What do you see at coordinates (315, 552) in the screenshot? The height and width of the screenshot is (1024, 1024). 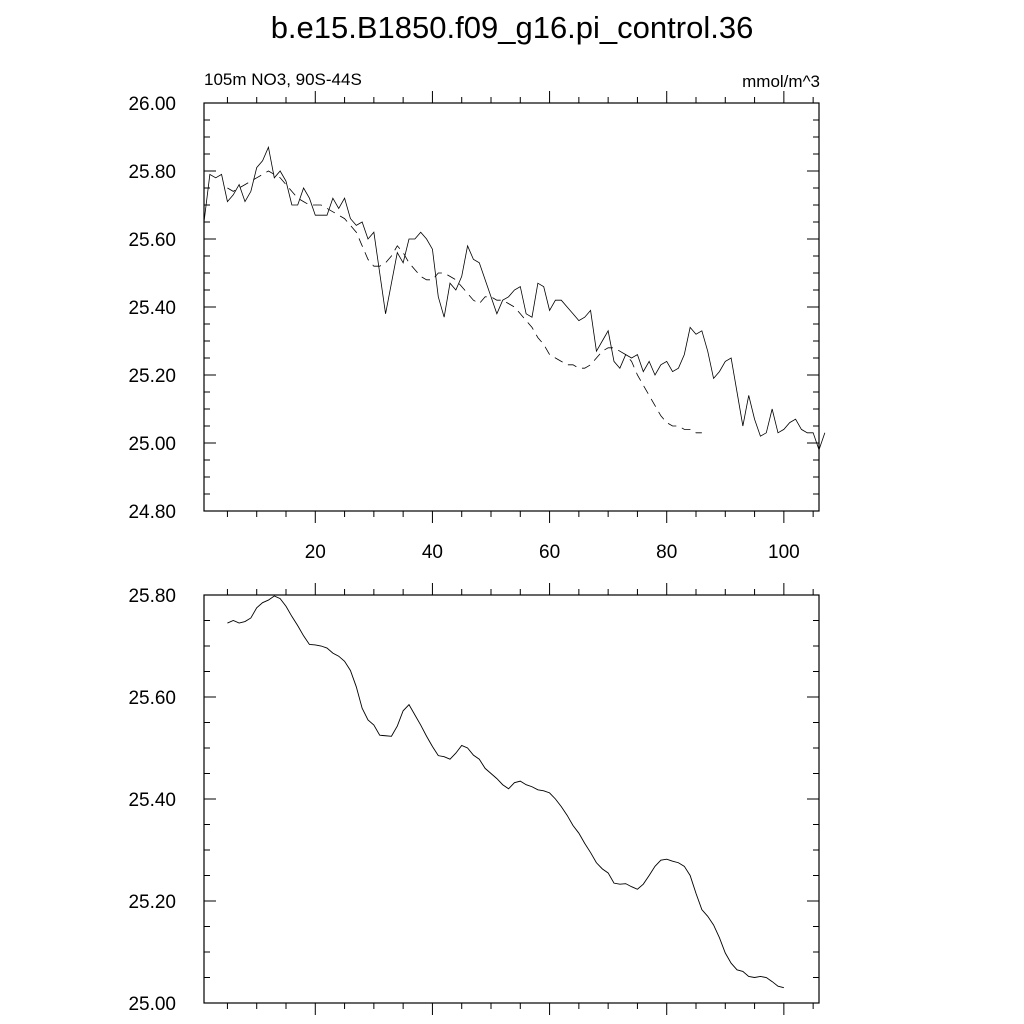 I see `top-x-tick-label: 20` at bounding box center [315, 552].